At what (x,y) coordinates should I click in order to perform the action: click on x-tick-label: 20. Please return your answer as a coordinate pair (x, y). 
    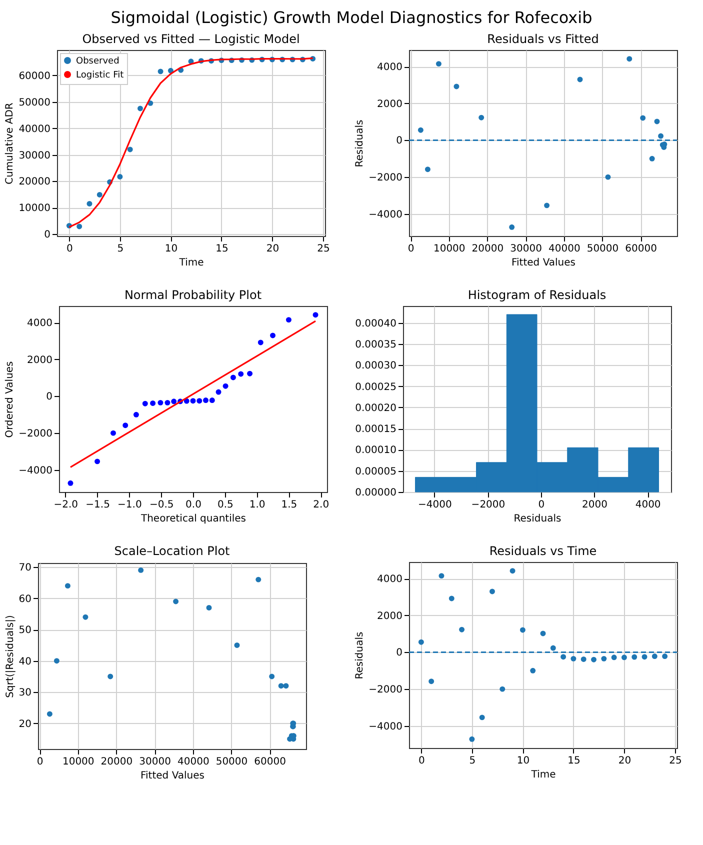
    Looking at the image, I should click on (625, 761).